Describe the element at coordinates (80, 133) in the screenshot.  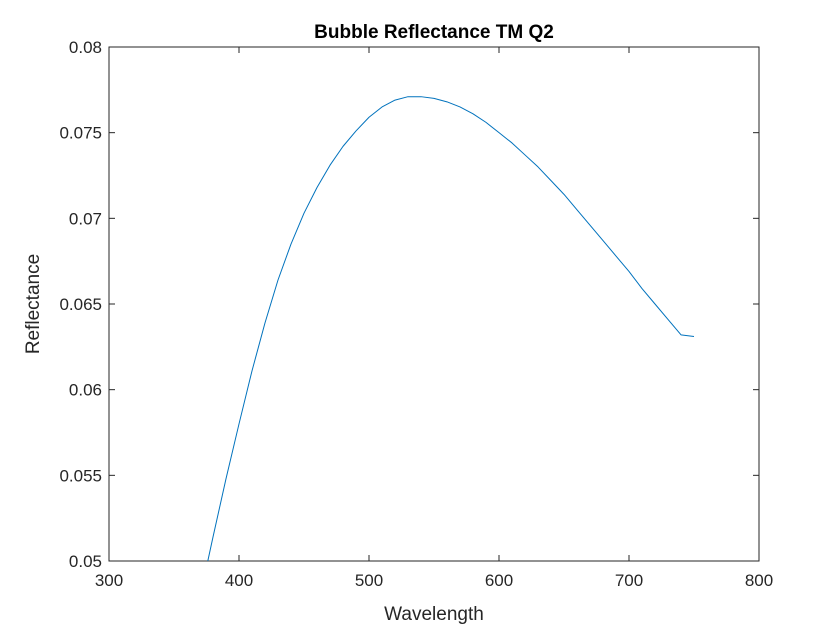
I see `y-tick-label: 0.075` at that location.